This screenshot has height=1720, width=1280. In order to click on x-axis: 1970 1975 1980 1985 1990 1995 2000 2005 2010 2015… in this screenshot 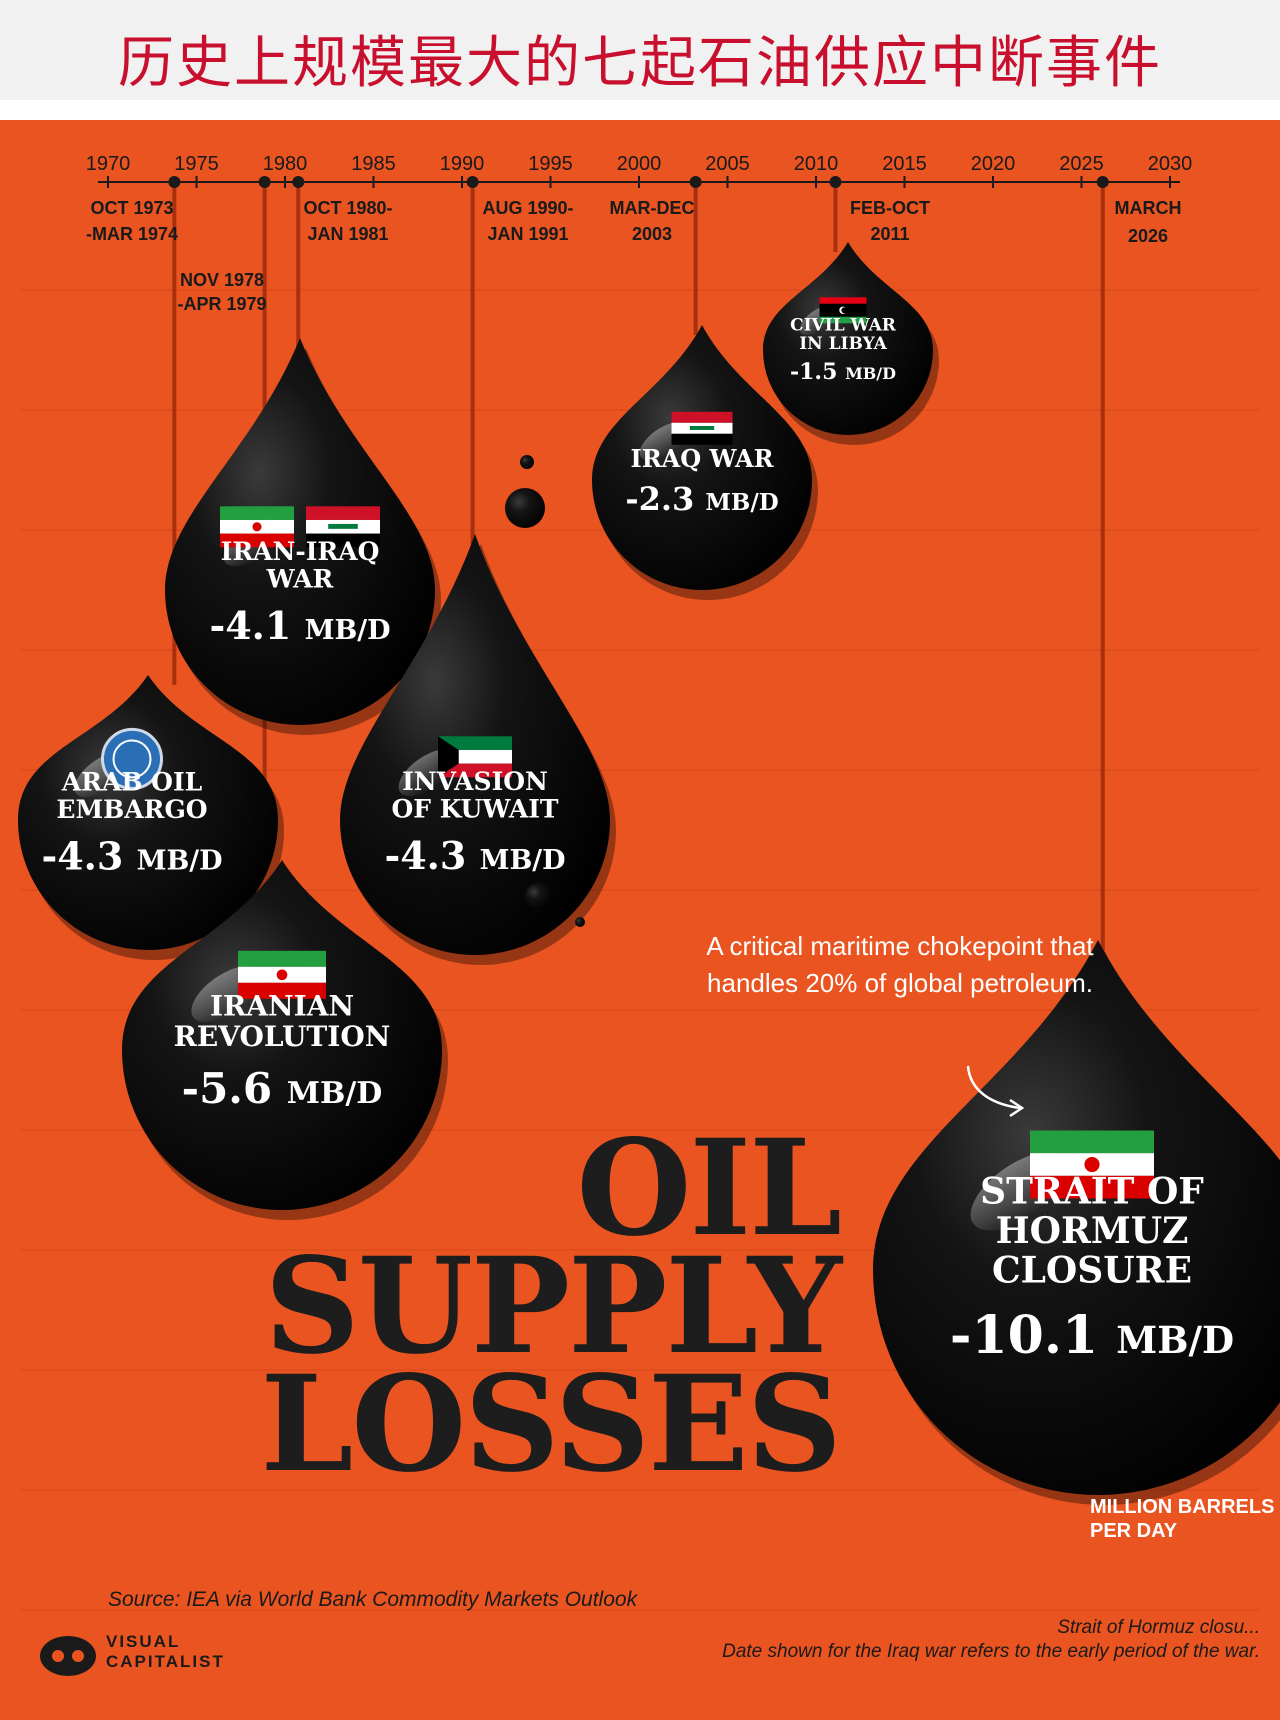, I will do `click(639, 170)`.